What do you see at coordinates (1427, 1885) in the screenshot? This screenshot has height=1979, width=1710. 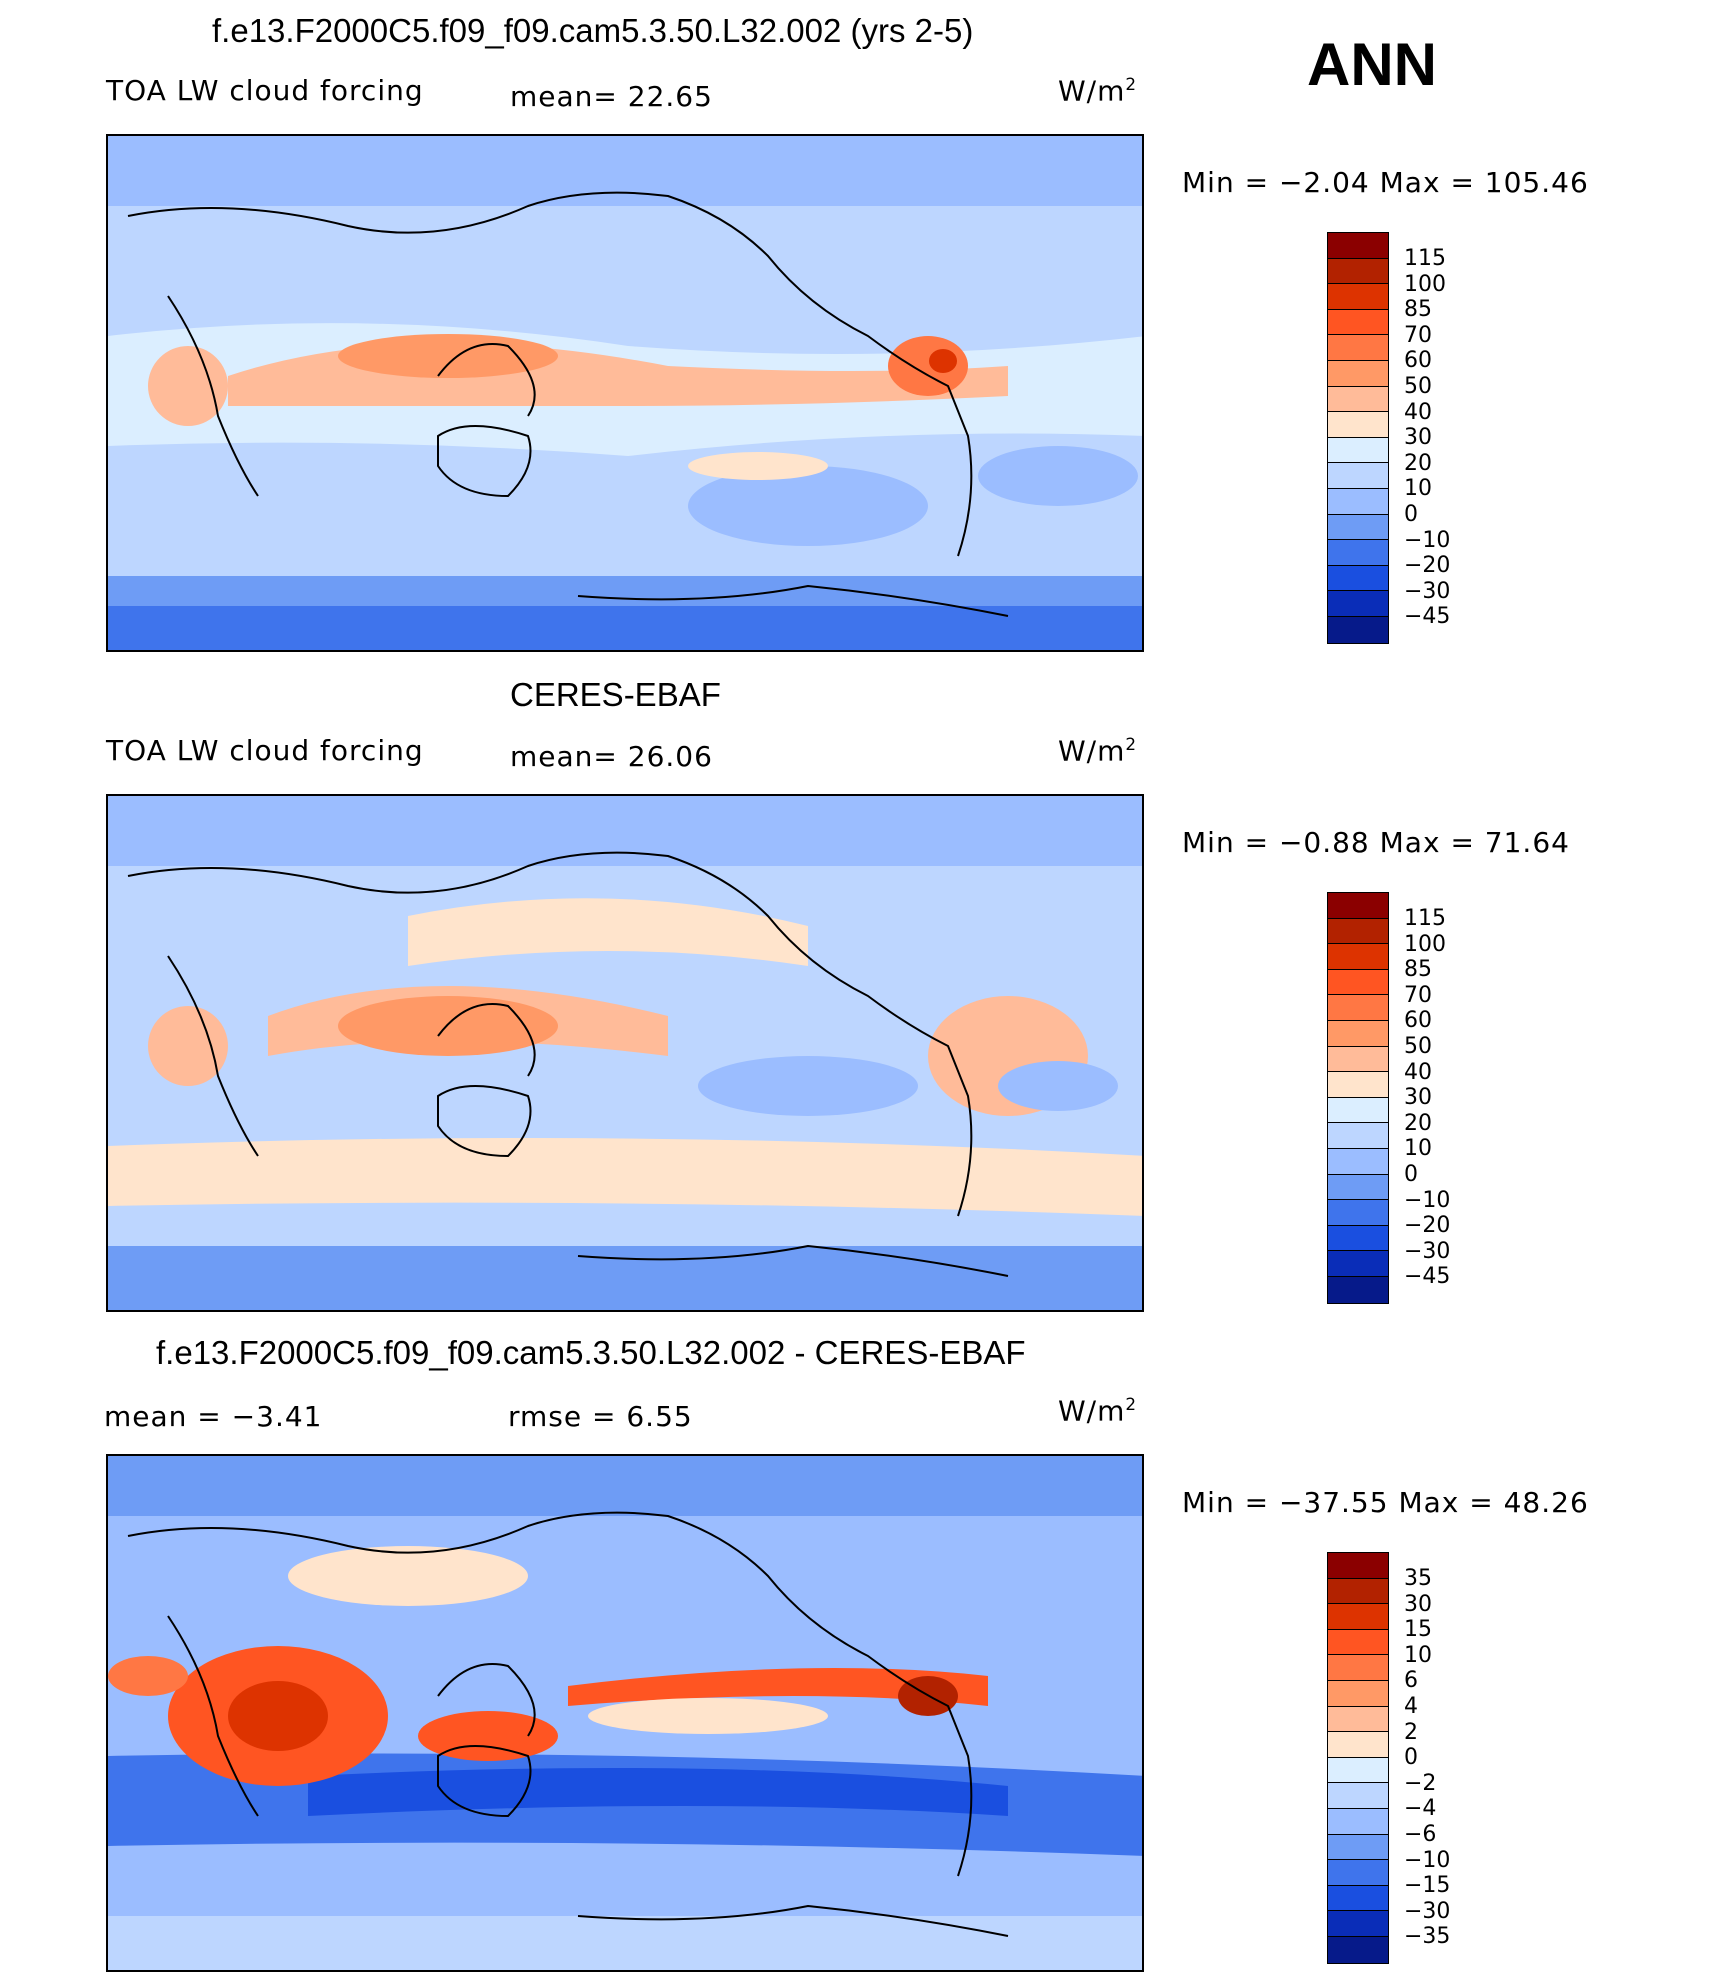 I see `colorbar-tick-label: −15` at bounding box center [1427, 1885].